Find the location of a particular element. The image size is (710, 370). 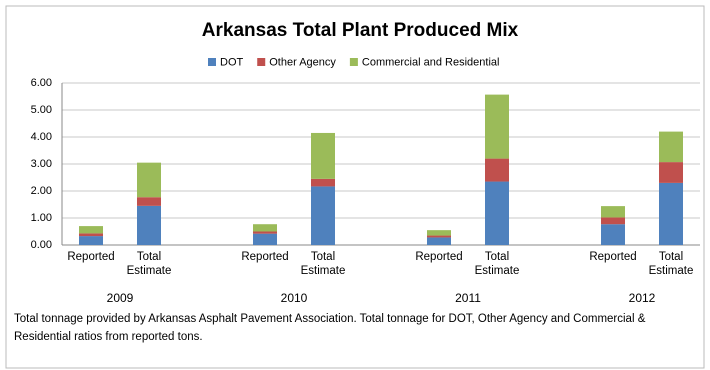

y-tick-label: 3.00 is located at coordinates (41, 164).